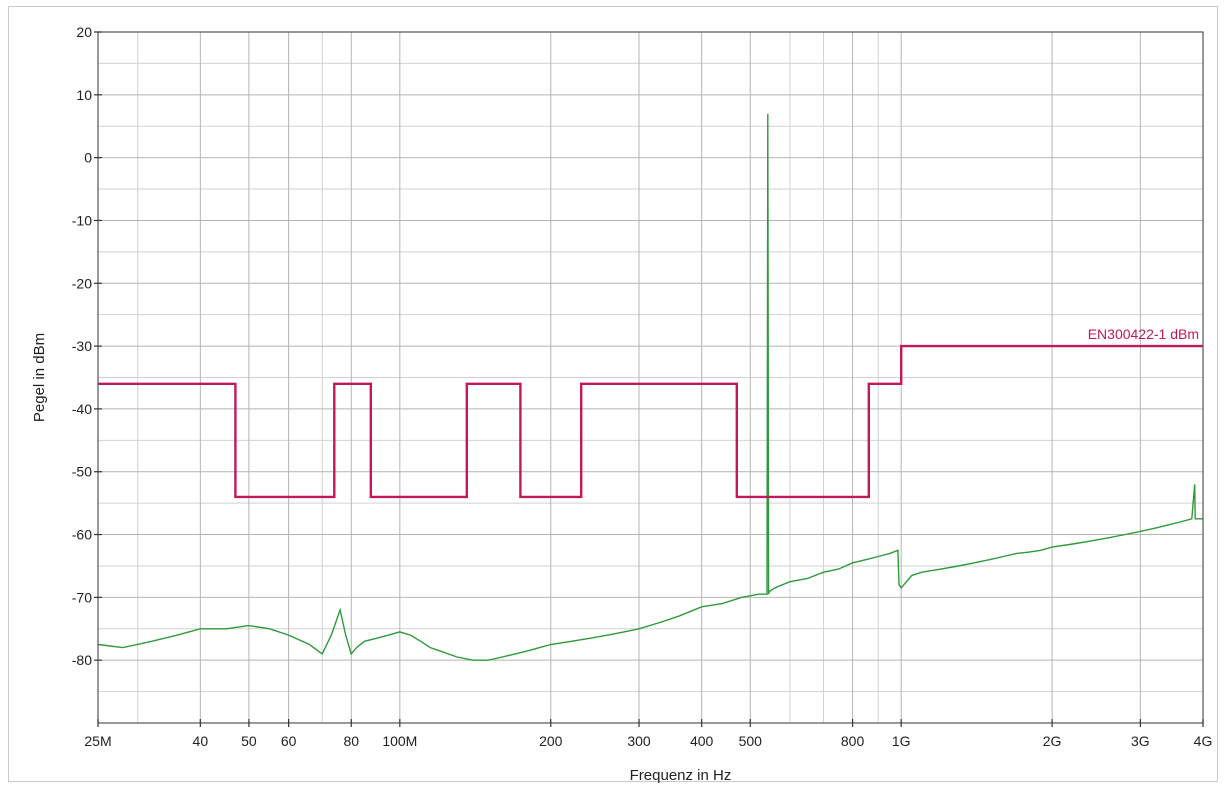 This screenshot has height=786, width=1226. What do you see at coordinates (201, 741) in the screenshot?
I see `x-tick-label: 40` at bounding box center [201, 741].